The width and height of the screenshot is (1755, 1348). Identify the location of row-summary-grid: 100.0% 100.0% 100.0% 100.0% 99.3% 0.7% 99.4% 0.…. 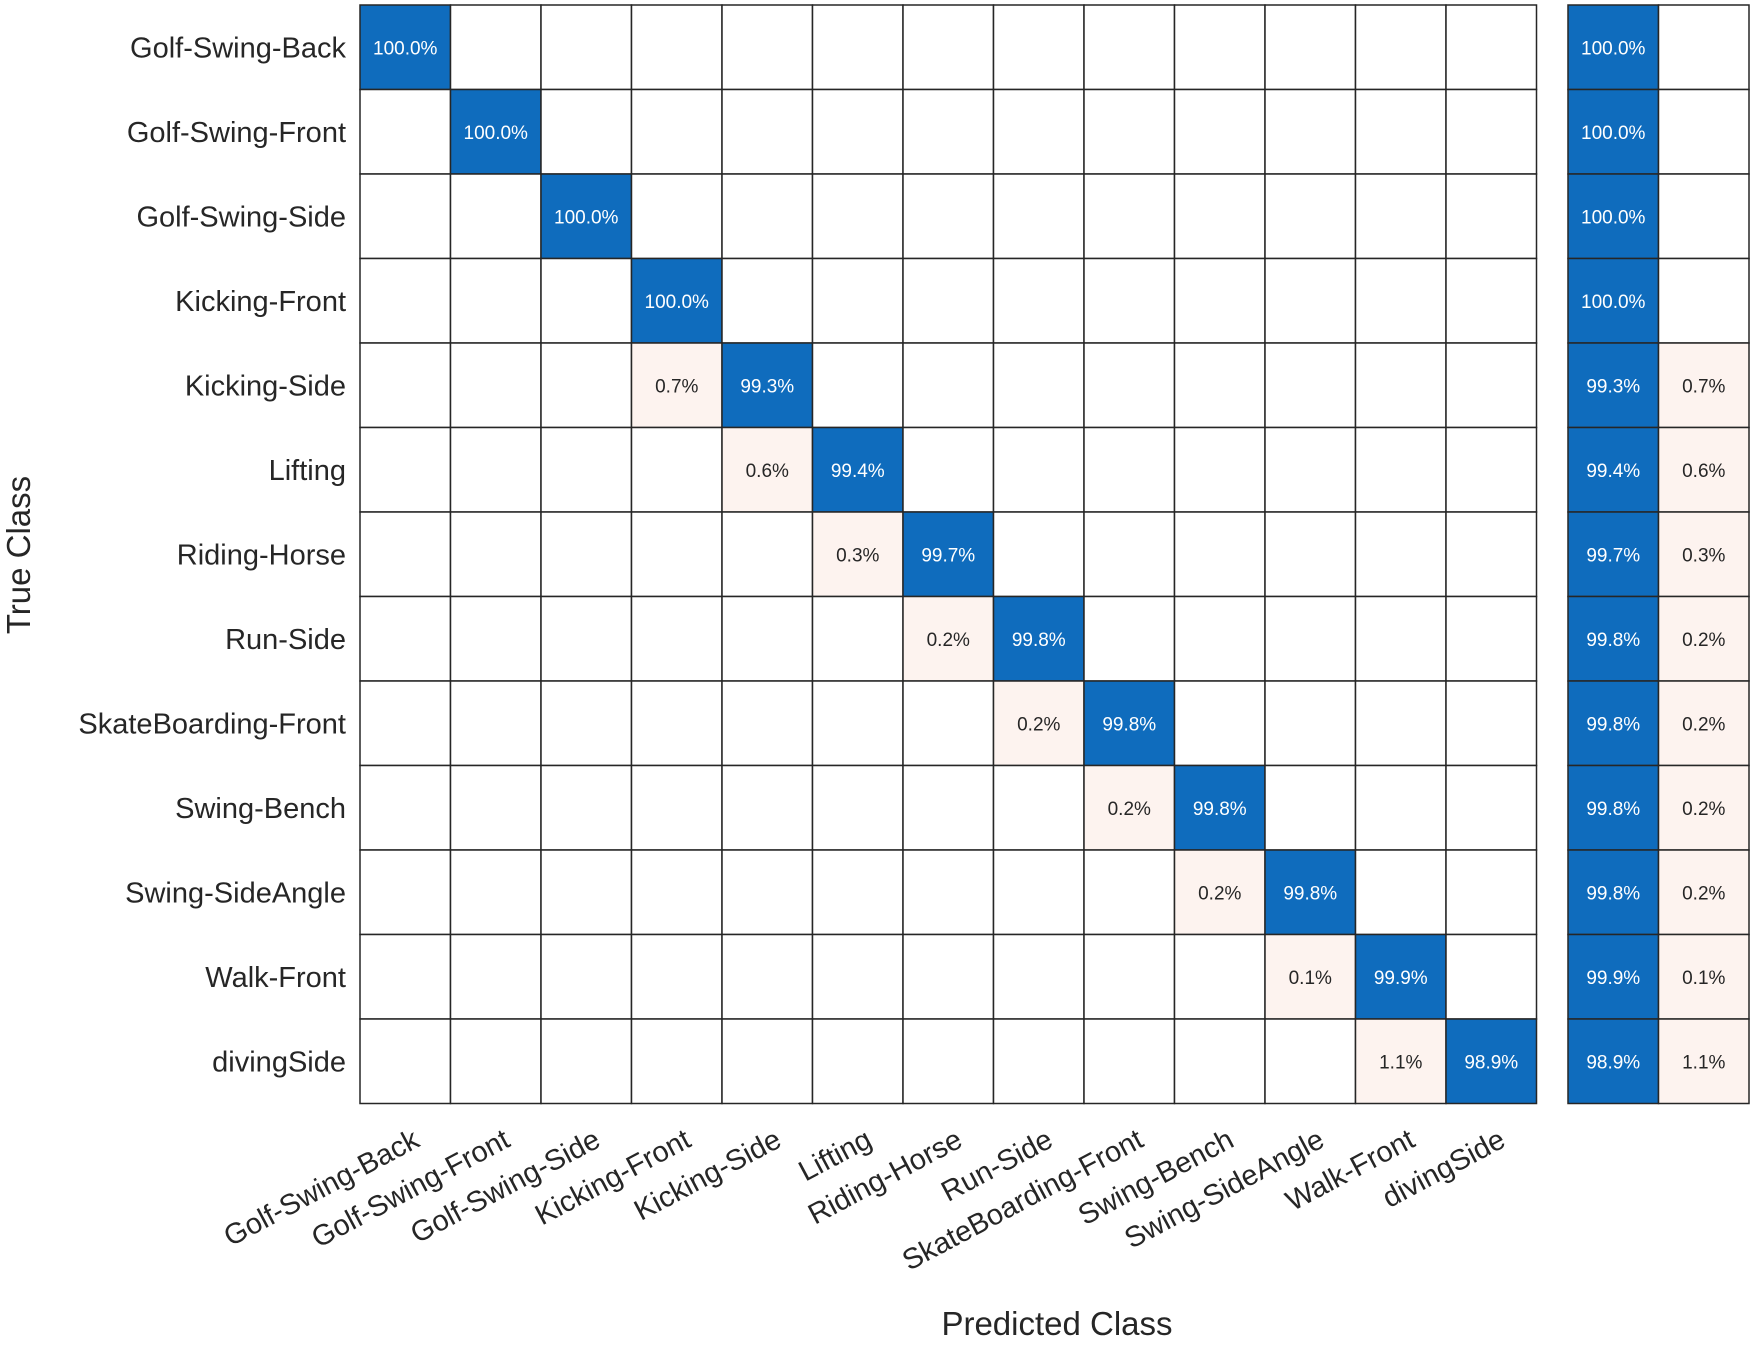
(1658, 554).